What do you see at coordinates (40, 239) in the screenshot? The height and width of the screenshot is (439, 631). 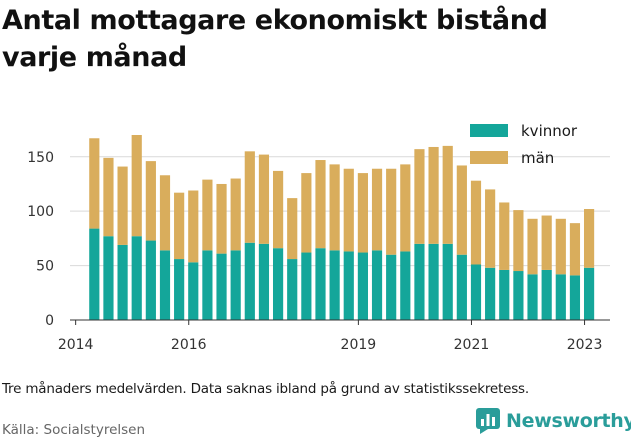 I see `y-axis: 0 50 100 150` at bounding box center [40, 239].